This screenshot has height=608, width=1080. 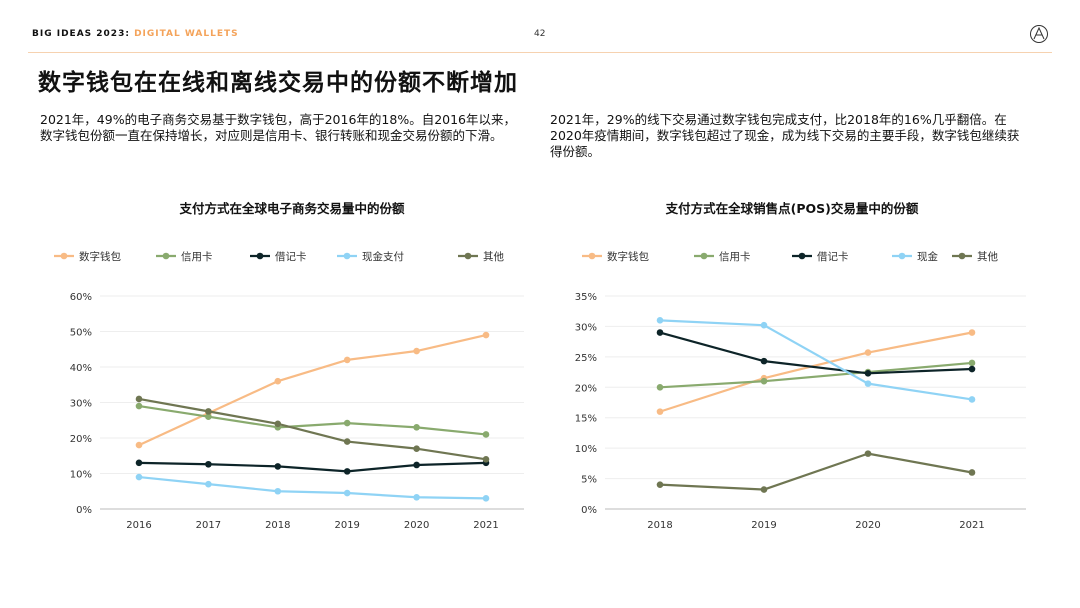 I want to click on ecom-x-tick-label: 2016, so click(x=138, y=525).